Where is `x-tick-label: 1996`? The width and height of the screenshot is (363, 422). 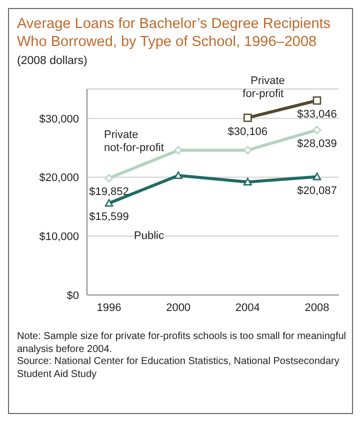 x-tick-label: 1996 is located at coordinates (109, 308).